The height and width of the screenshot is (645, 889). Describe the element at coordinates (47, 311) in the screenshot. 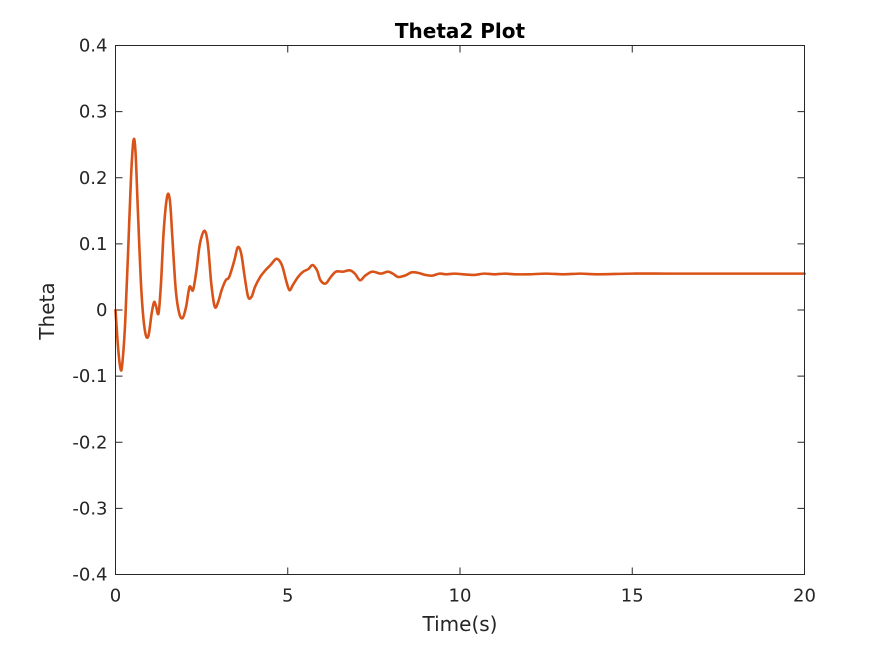

I see `y-axis-label: Theta` at that location.